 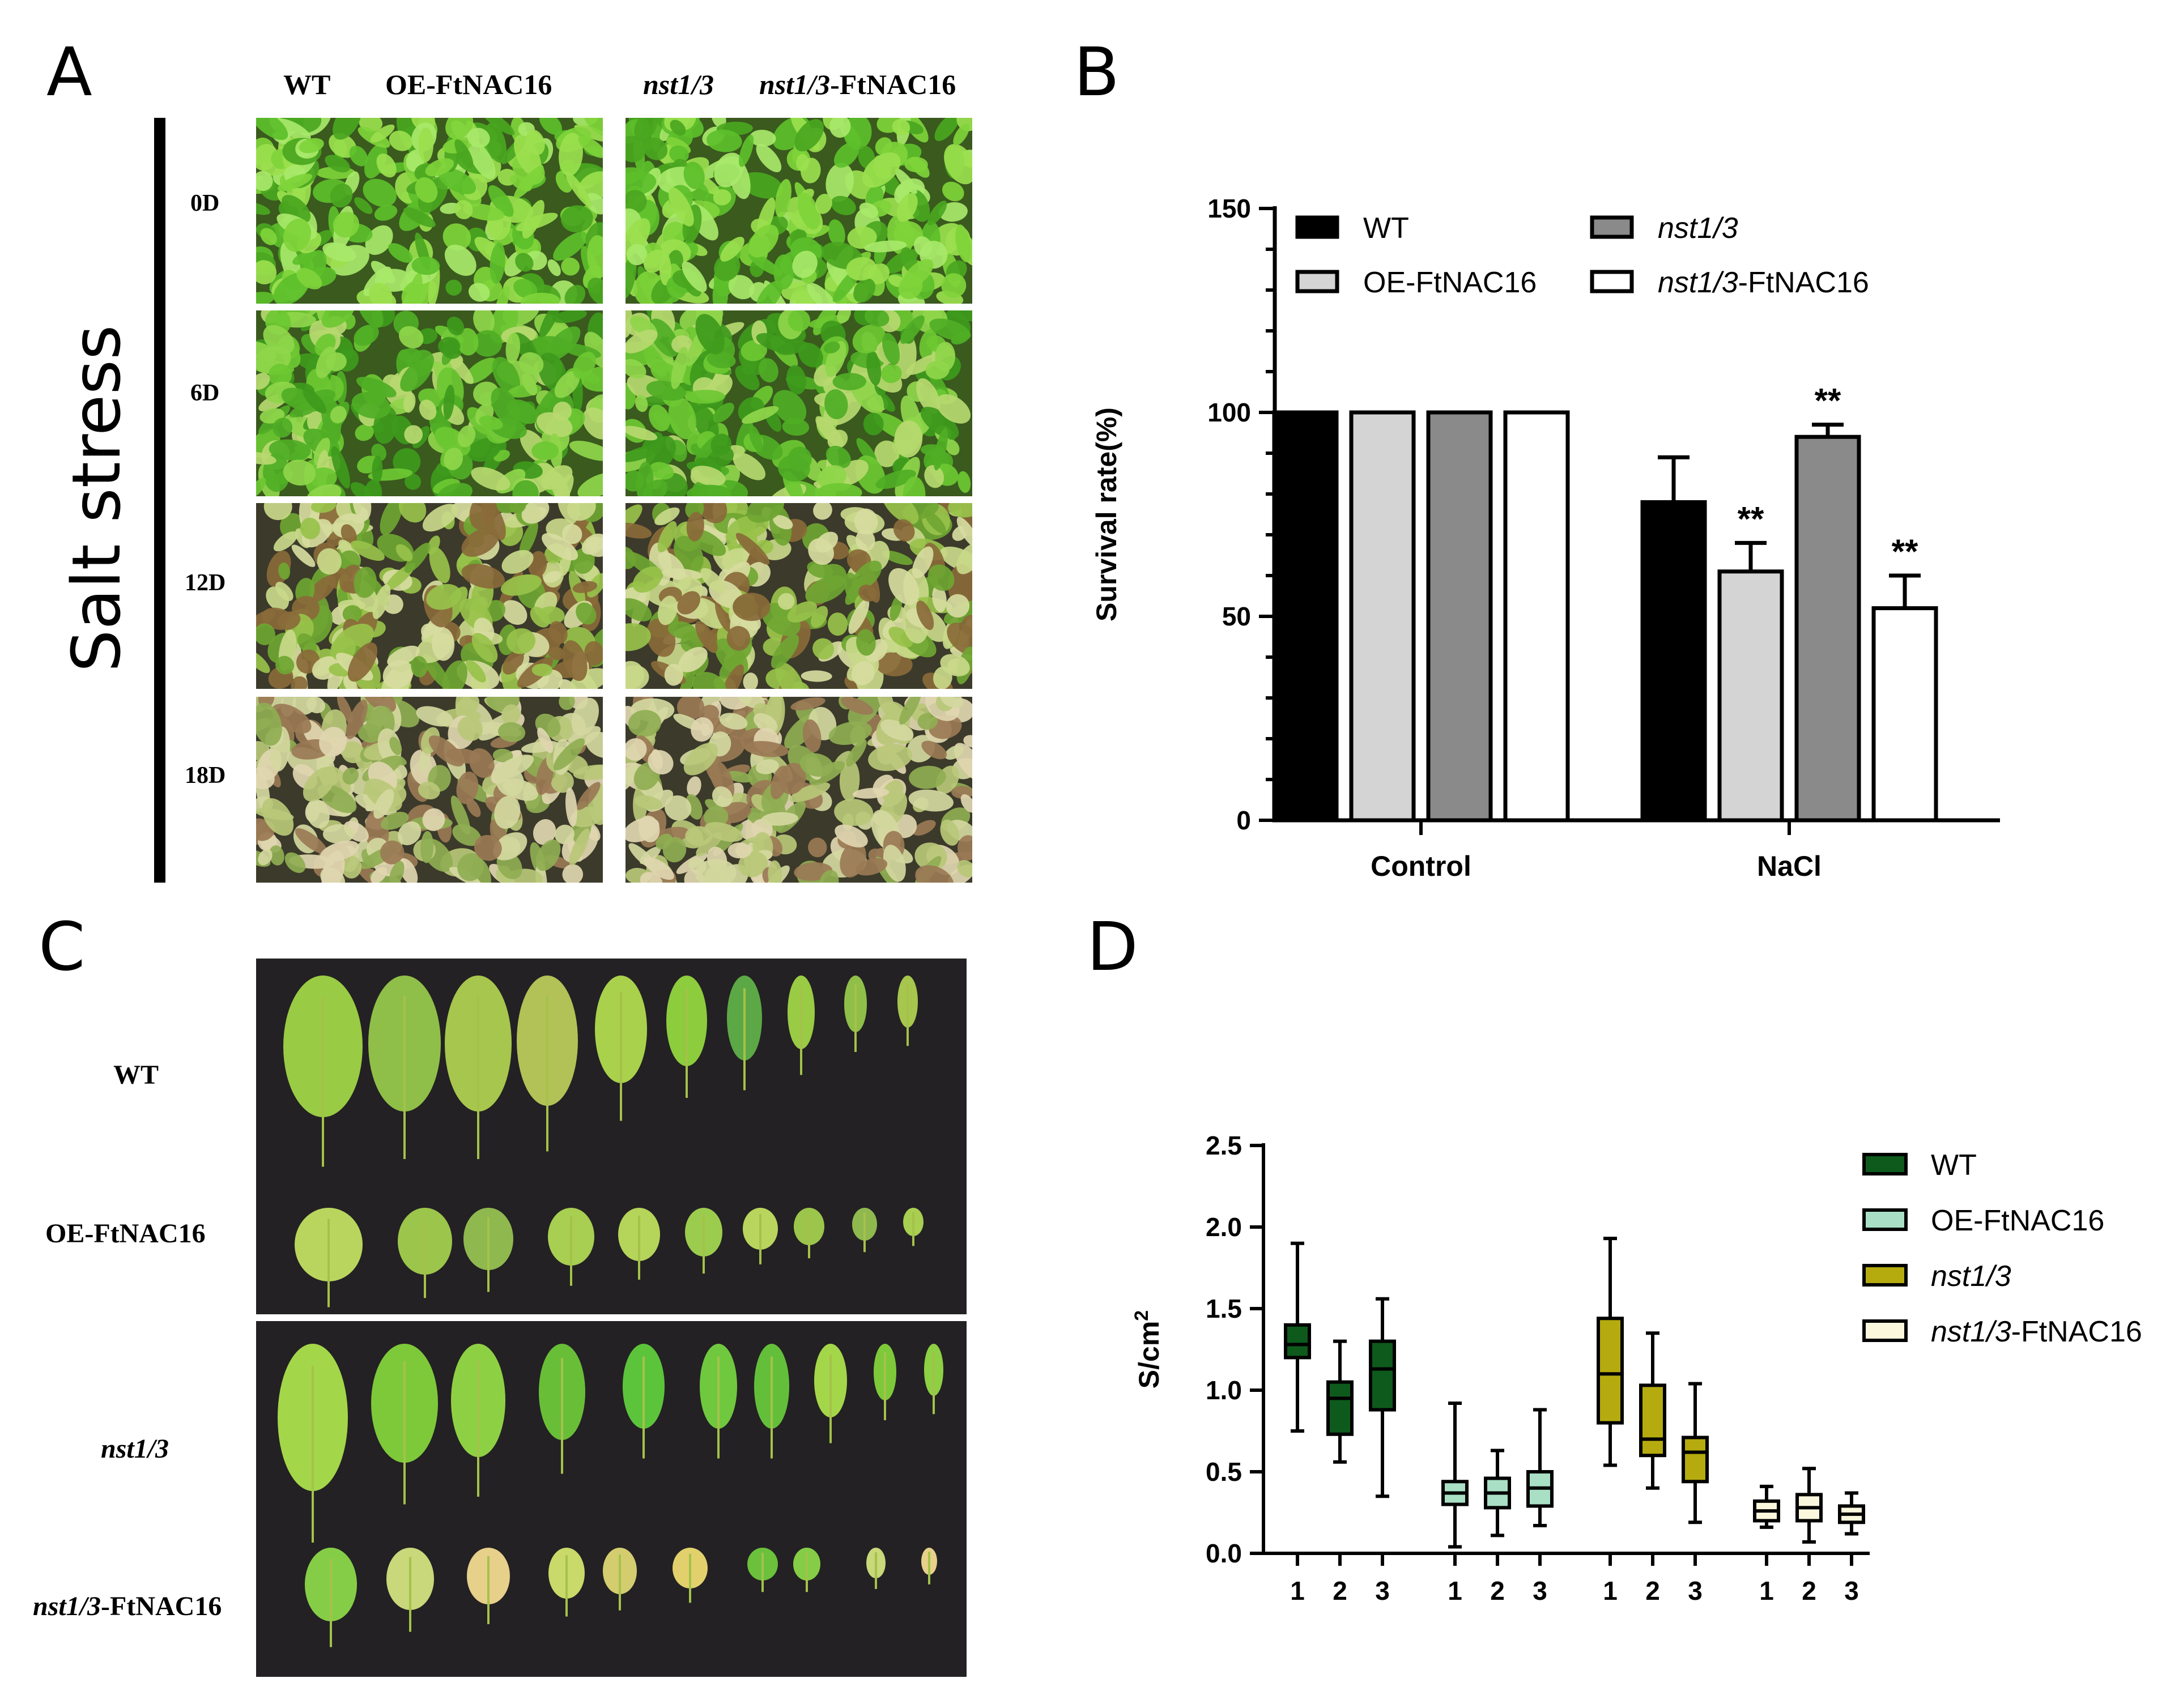 What do you see at coordinates (1497, 1590) in the screenshot?
I see `x-tick-label: 2` at bounding box center [1497, 1590].